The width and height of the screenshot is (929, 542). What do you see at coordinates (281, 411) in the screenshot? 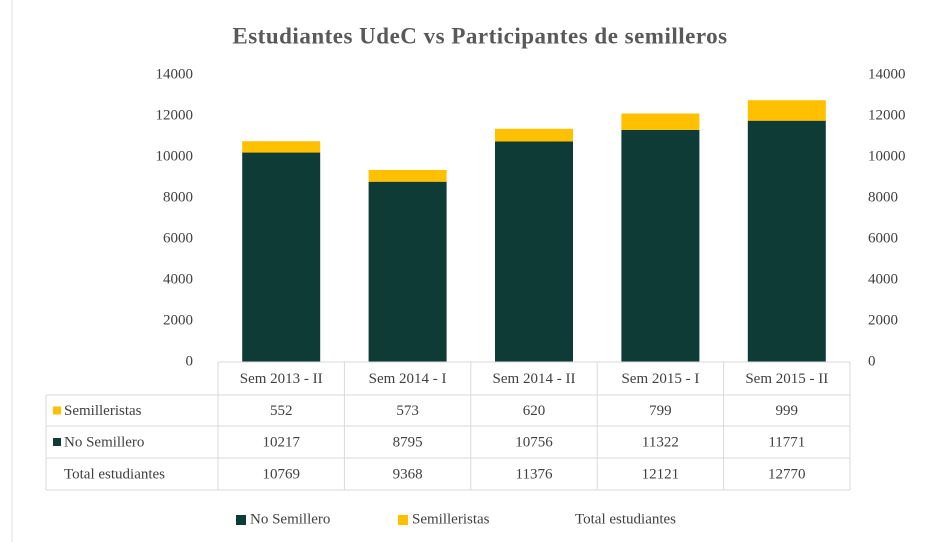
I see `table-cell: 552` at bounding box center [281, 411].